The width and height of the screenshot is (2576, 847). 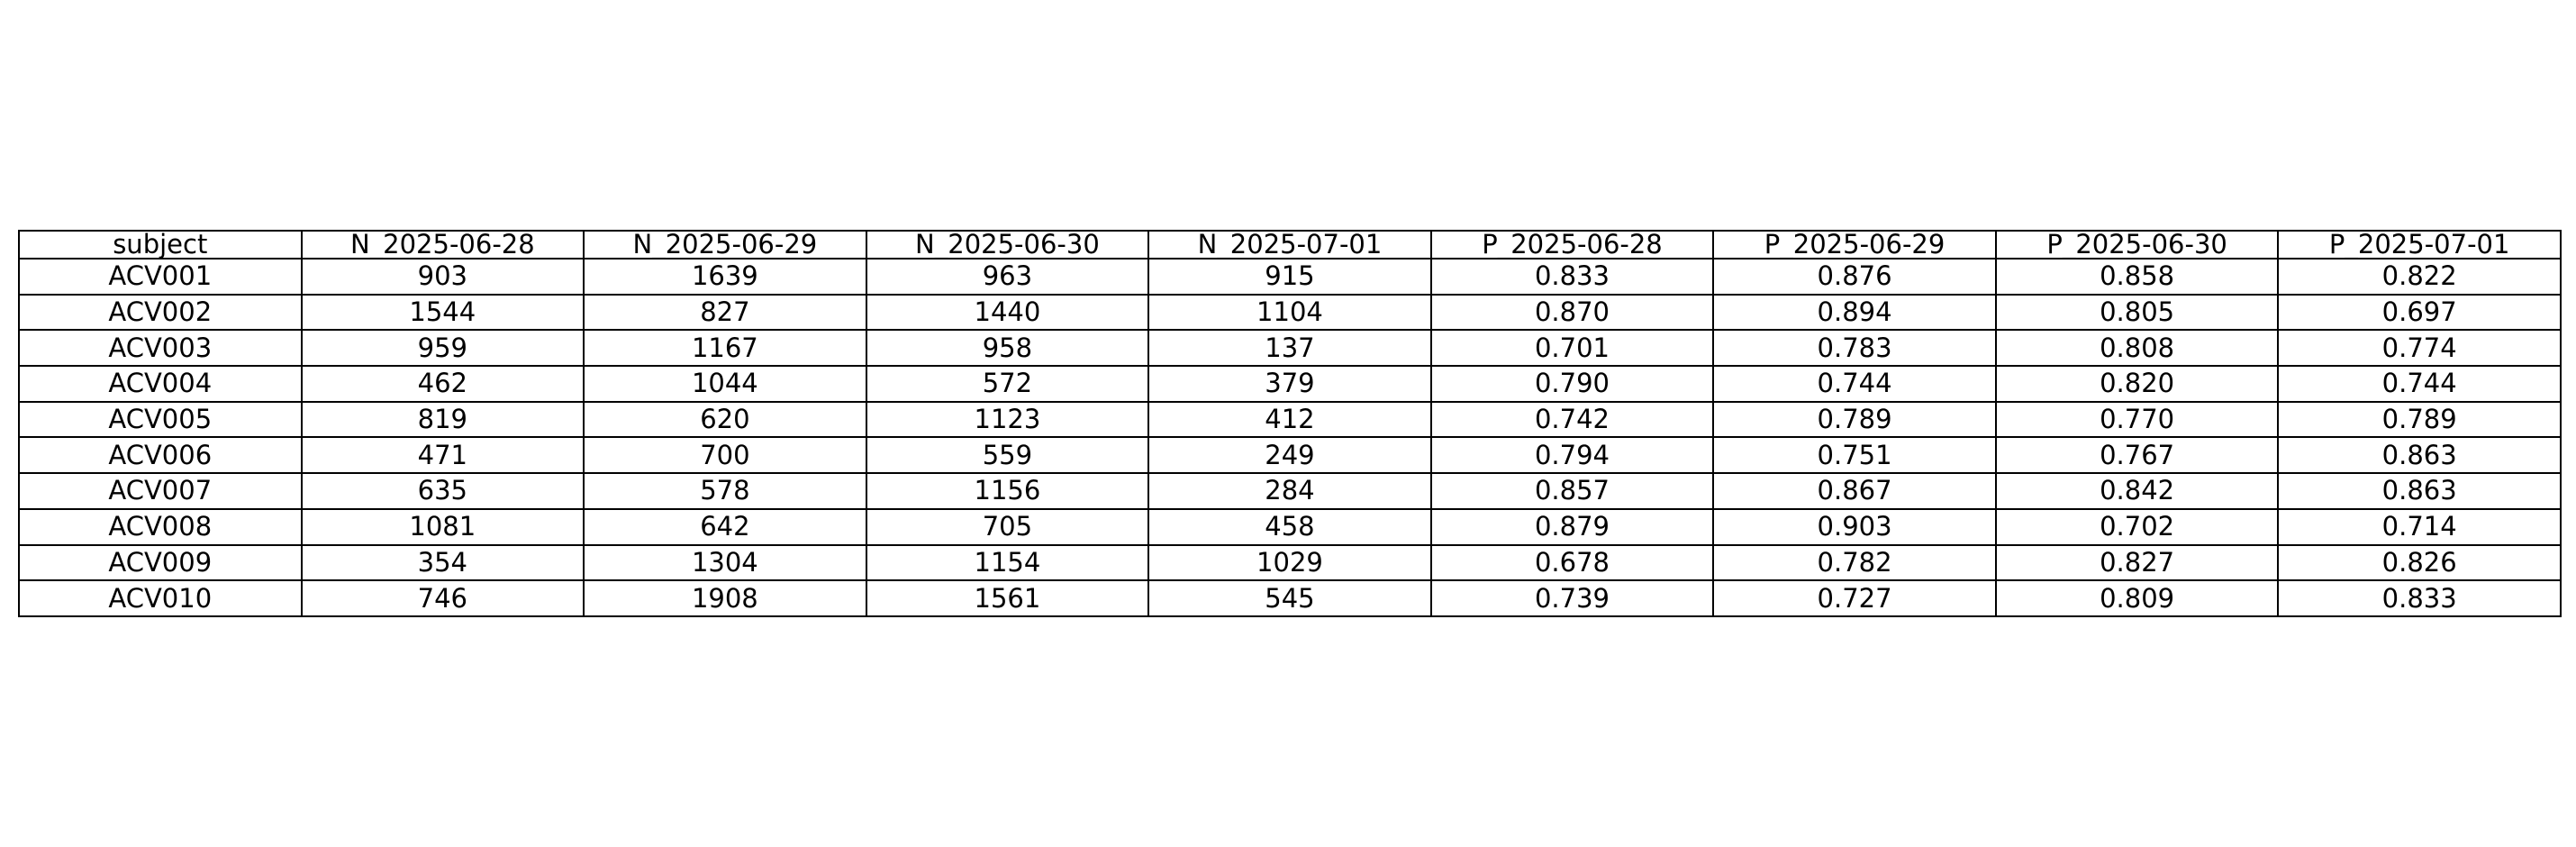 What do you see at coordinates (1572, 491) in the screenshot?
I see `table-cell: 0.857` at bounding box center [1572, 491].